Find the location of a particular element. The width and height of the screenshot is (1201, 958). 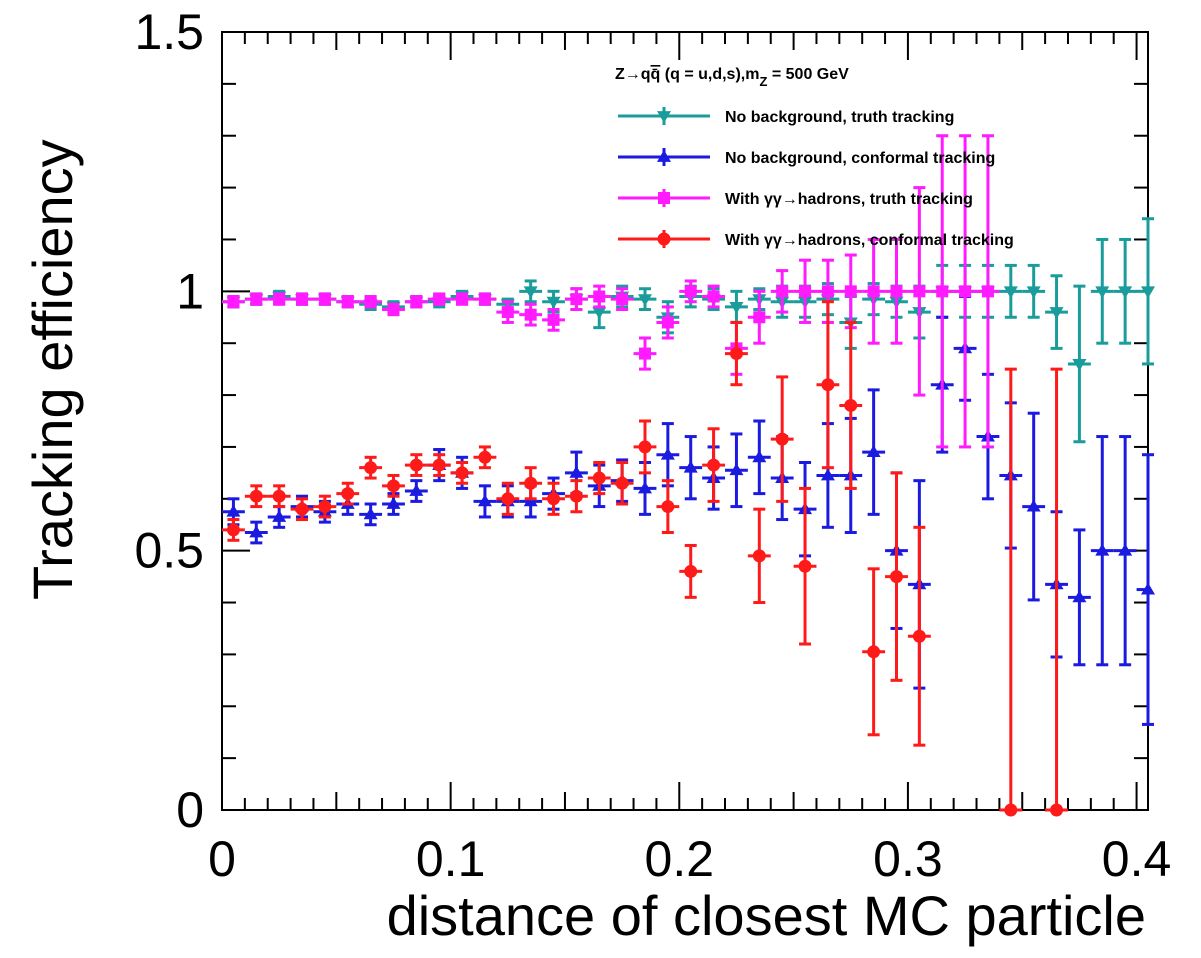

x-tick-label: 0.1 is located at coordinates (451, 859).